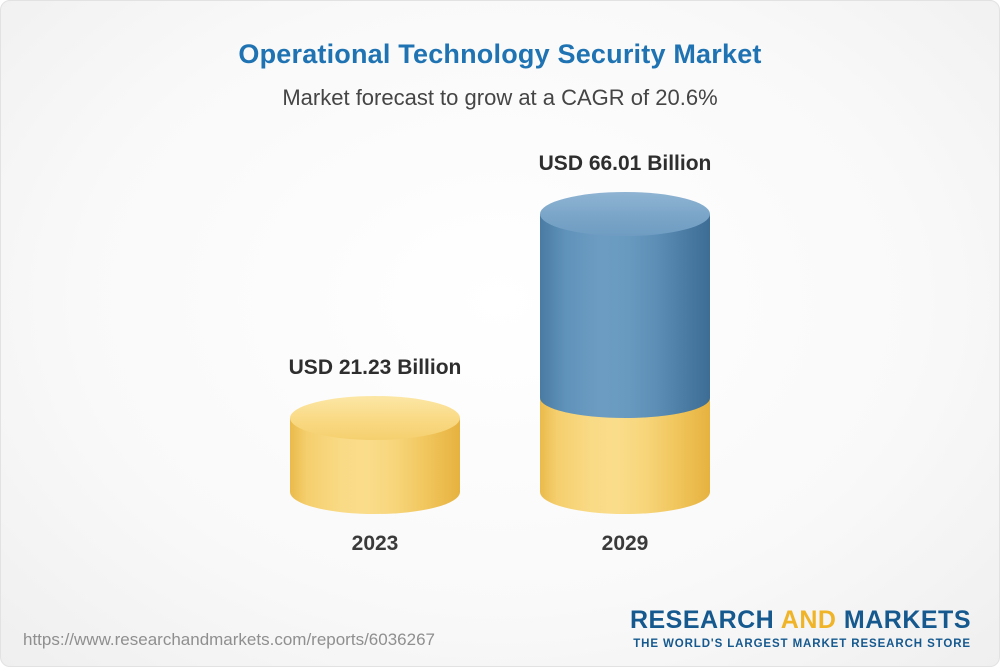  What do you see at coordinates (625, 163) in the screenshot?
I see `bar-2029-value-label: USD 66.01 Billion` at bounding box center [625, 163].